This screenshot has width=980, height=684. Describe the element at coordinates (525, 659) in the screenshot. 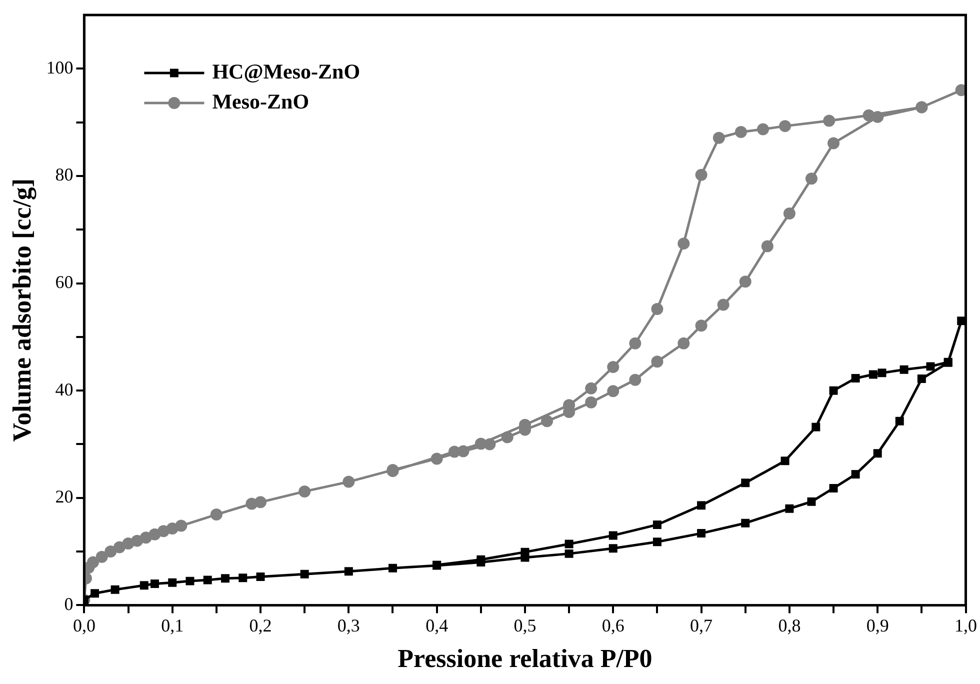

I see `x-axis-title: Pressione relativa P/P0` at that location.